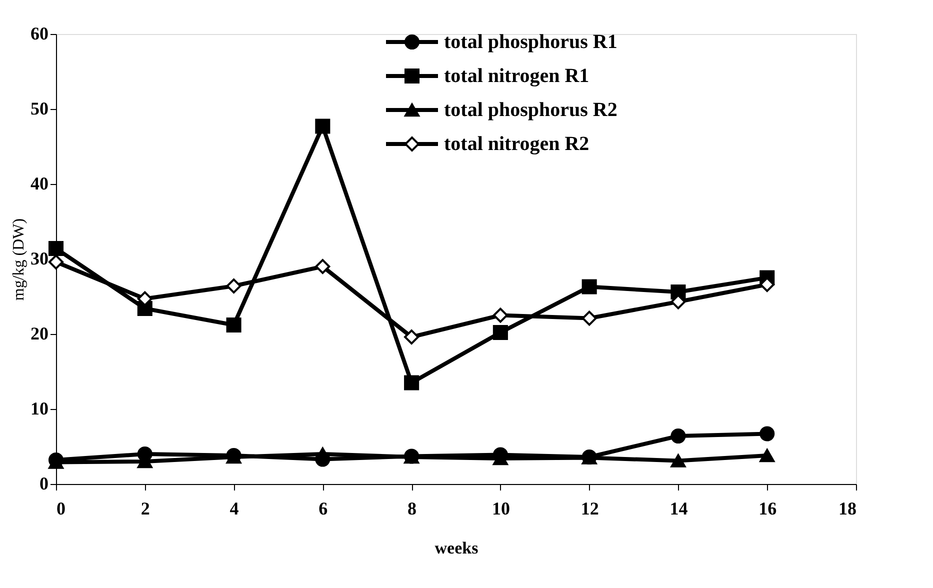  I want to click on y-tick-label: 0, so click(44, 484).